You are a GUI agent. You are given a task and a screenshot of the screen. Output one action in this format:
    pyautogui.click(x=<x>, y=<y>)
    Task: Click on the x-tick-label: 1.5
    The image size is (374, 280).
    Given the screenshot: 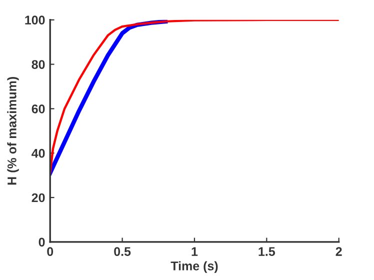 What is the action you would take?
    pyautogui.click(x=267, y=251)
    